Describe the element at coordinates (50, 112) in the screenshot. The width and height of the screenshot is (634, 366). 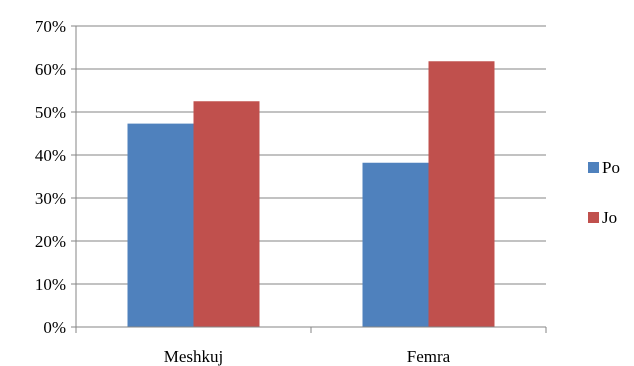
I see `y-tick-label: 50%` at that location.